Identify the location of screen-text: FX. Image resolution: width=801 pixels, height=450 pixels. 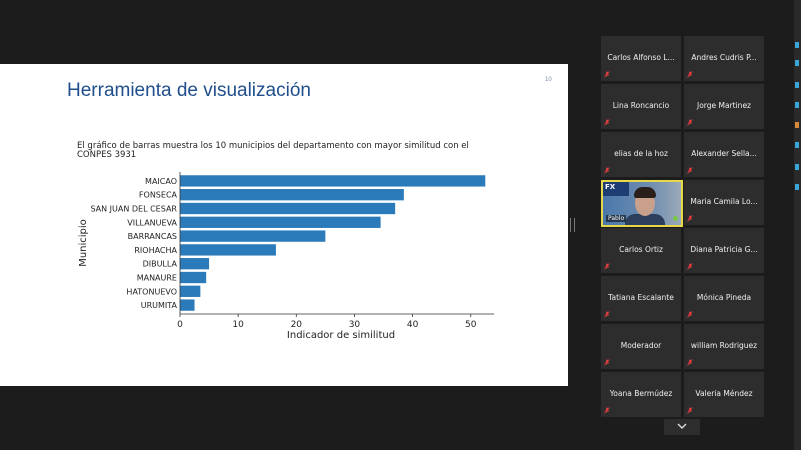
(610, 187).